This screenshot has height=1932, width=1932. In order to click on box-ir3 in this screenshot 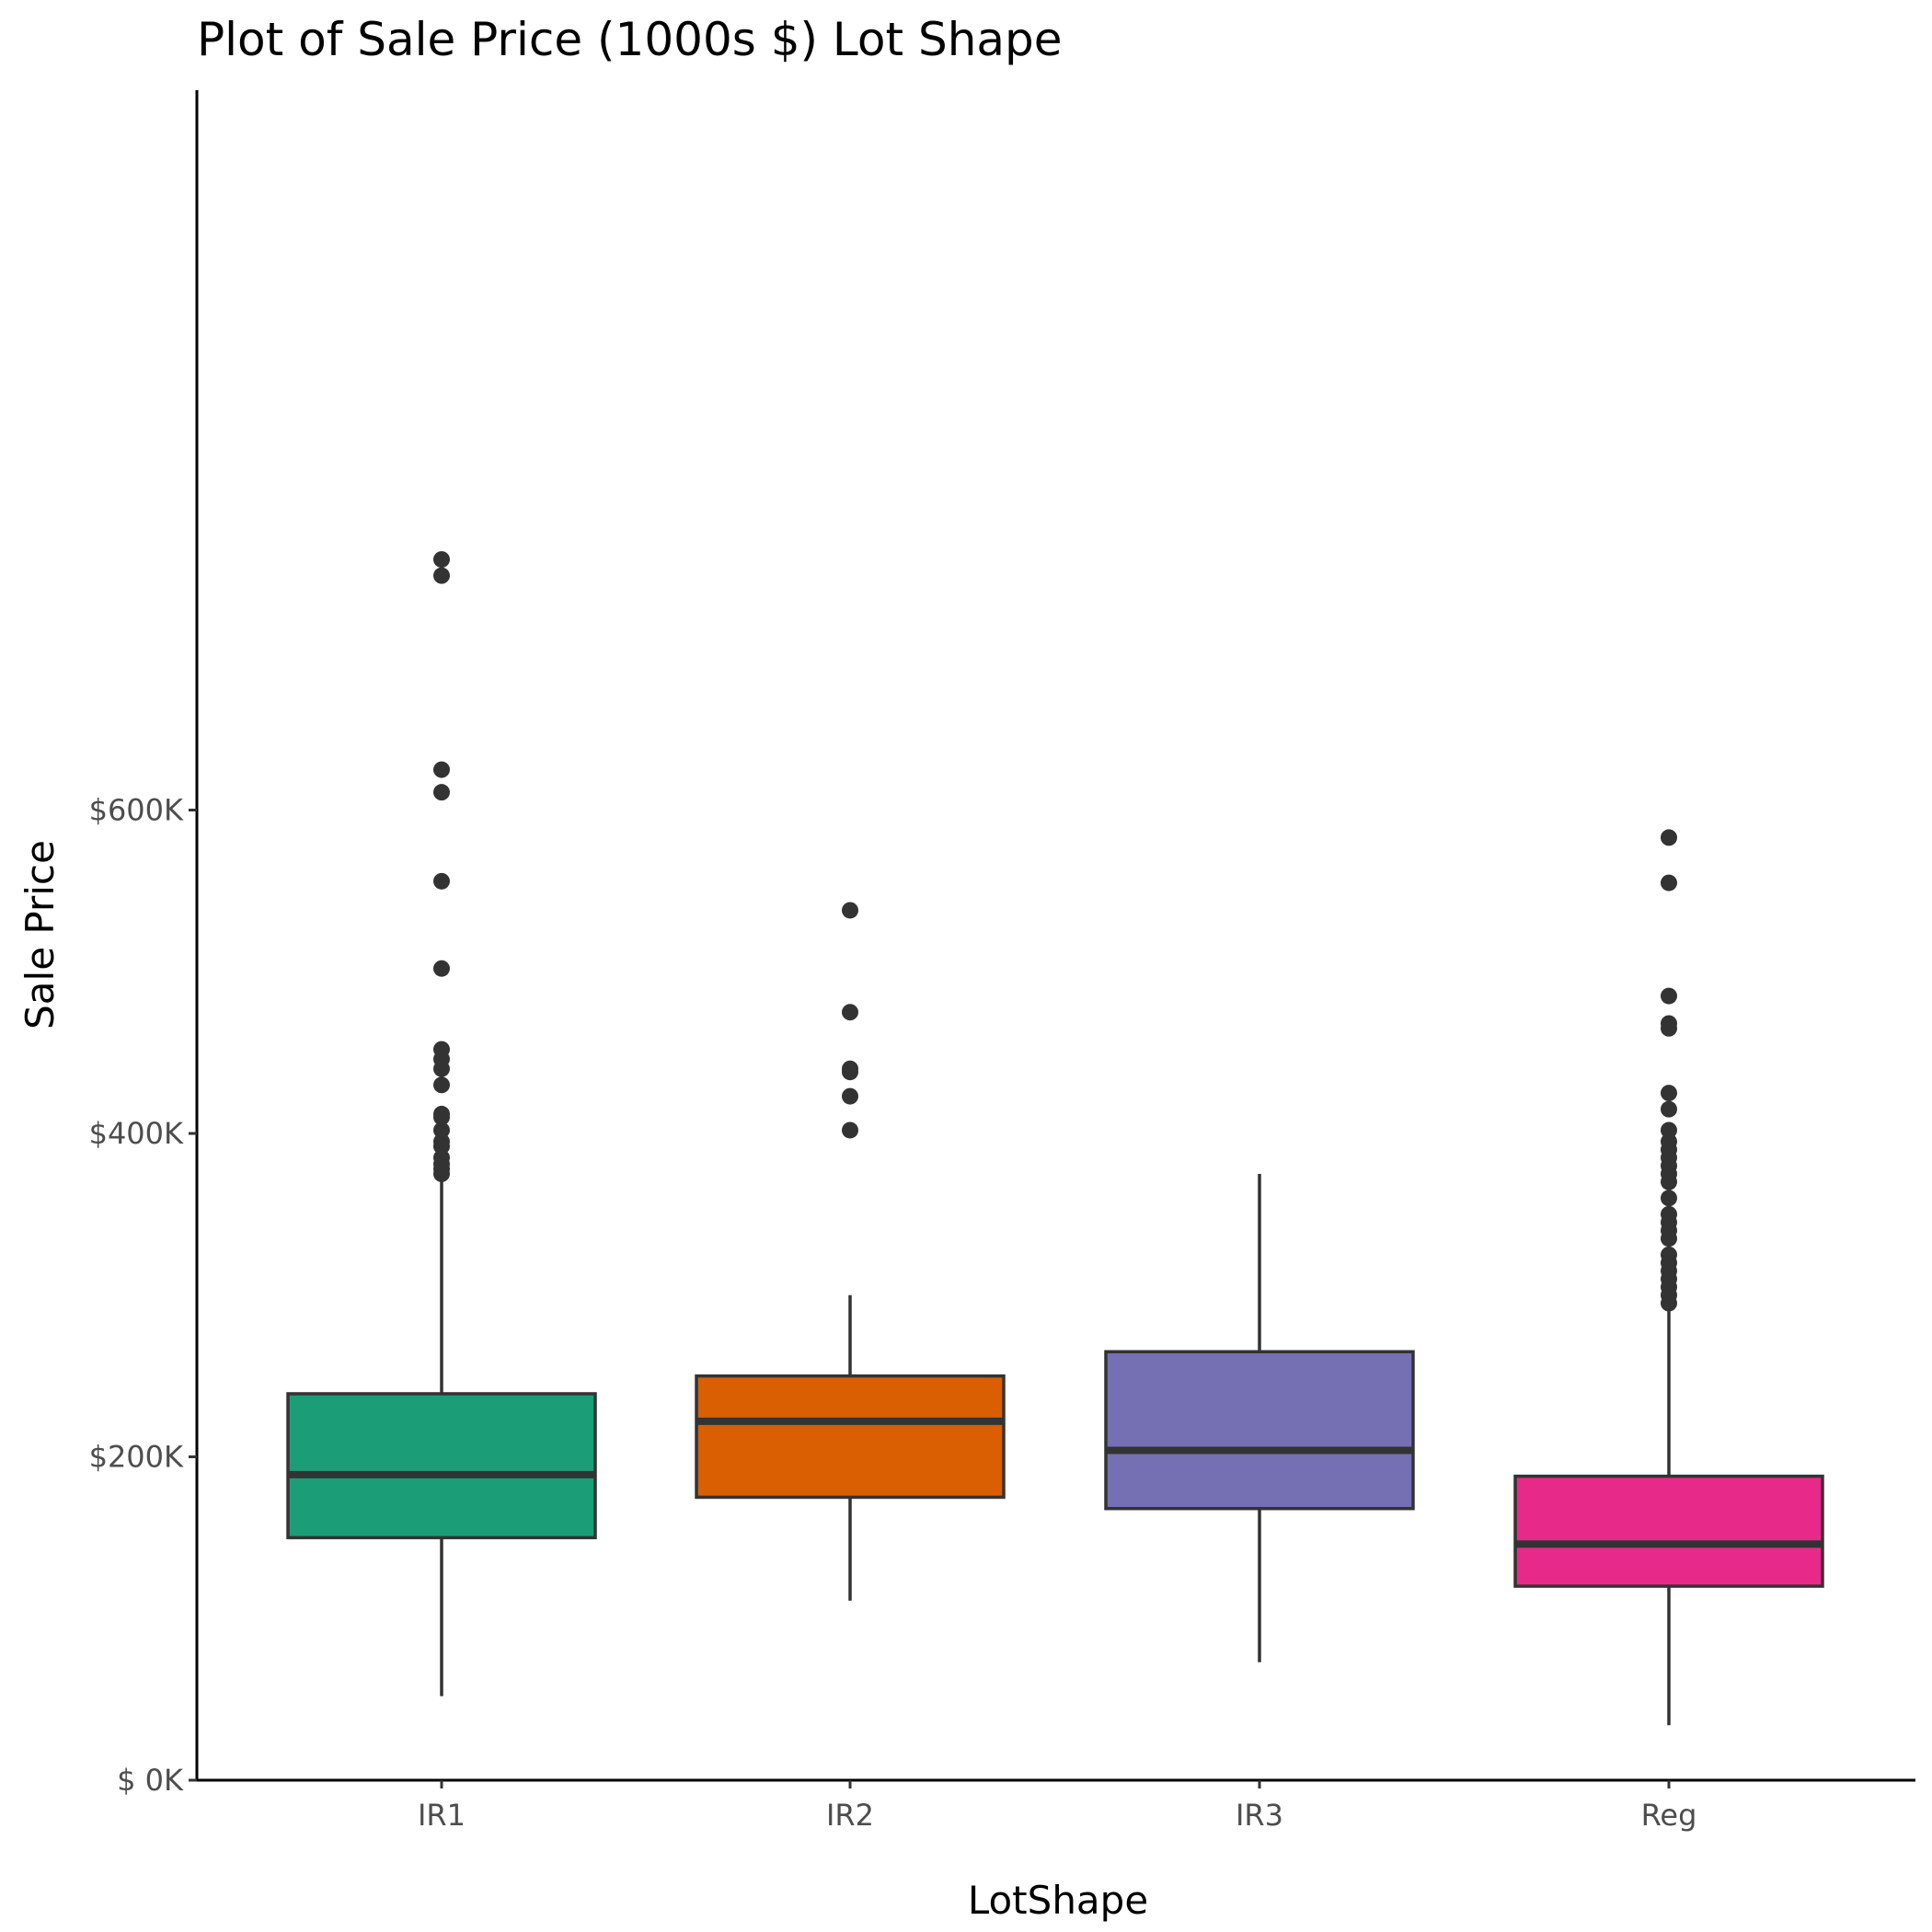, I will do `click(1259, 1417)`.